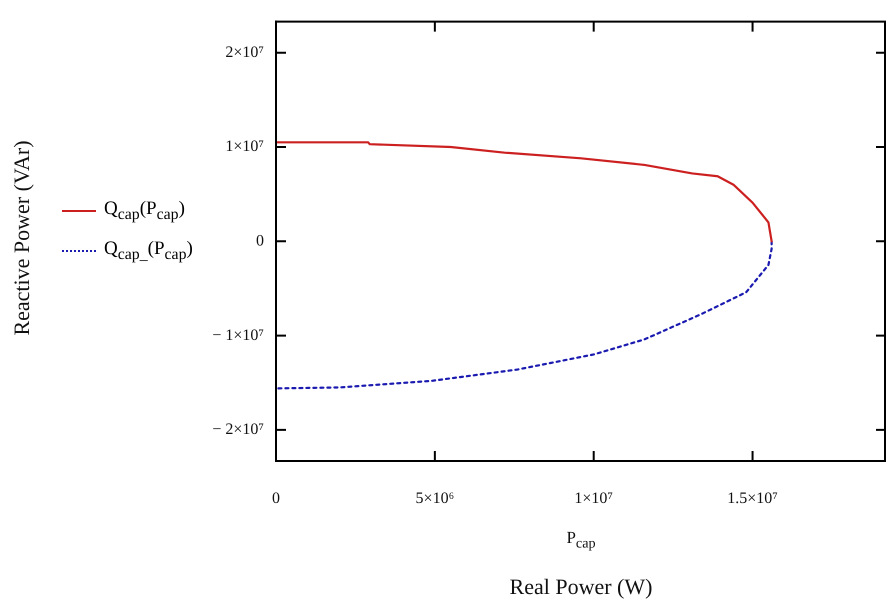  What do you see at coordinates (581, 587) in the screenshot?
I see `x-axis-title: Real Power (W)` at bounding box center [581, 587].